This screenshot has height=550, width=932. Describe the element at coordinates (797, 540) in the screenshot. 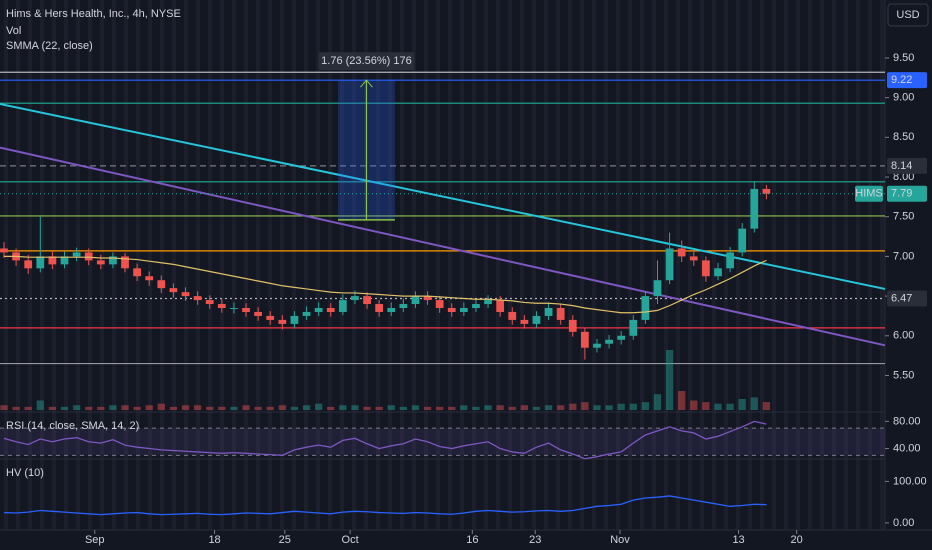

I see `x-tick-label: 20` at that location.